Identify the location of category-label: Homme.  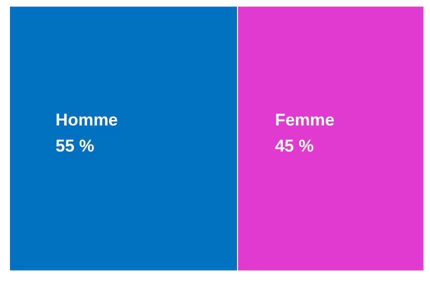
(87, 120).